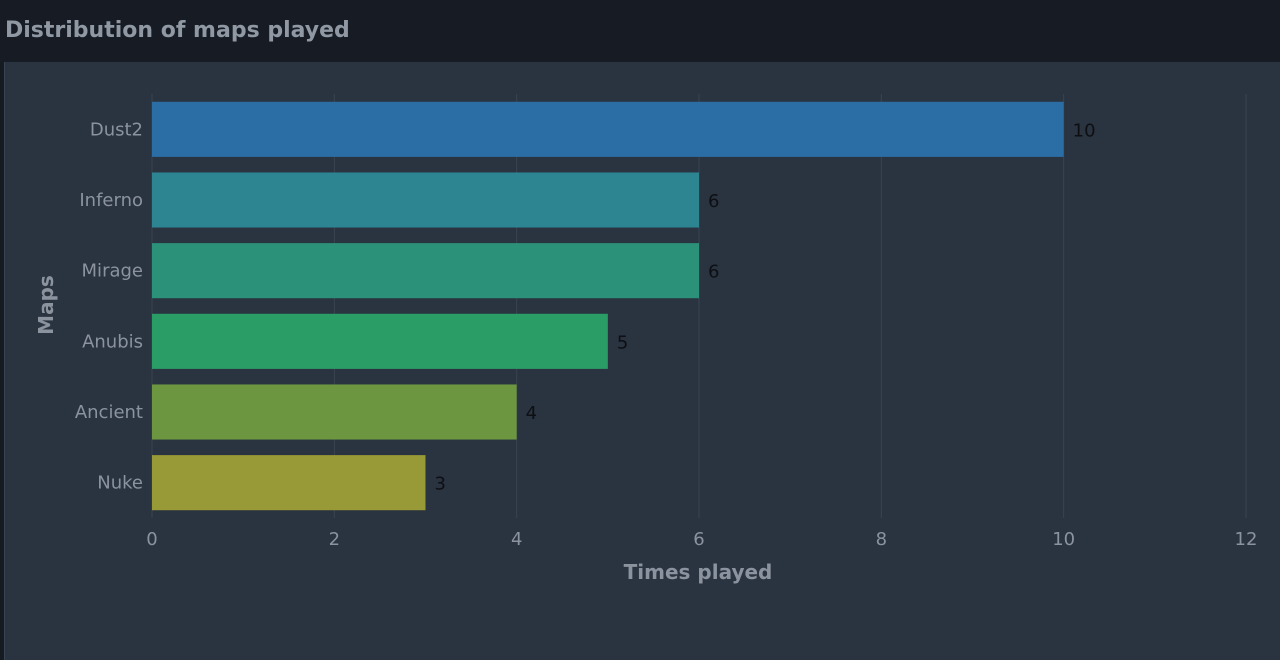 The width and height of the screenshot is (1280, 660). I want to click on bar-mirage, so click(425, 271).